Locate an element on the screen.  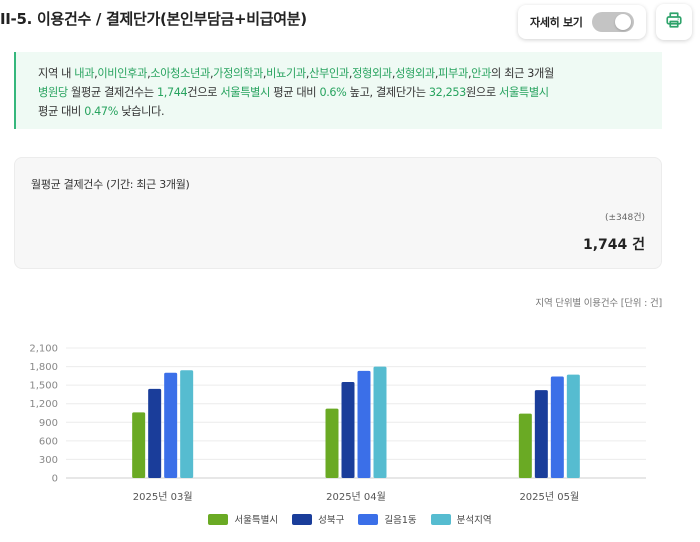
highlight-text: 산부인과 is located at coordinates (329, 73).